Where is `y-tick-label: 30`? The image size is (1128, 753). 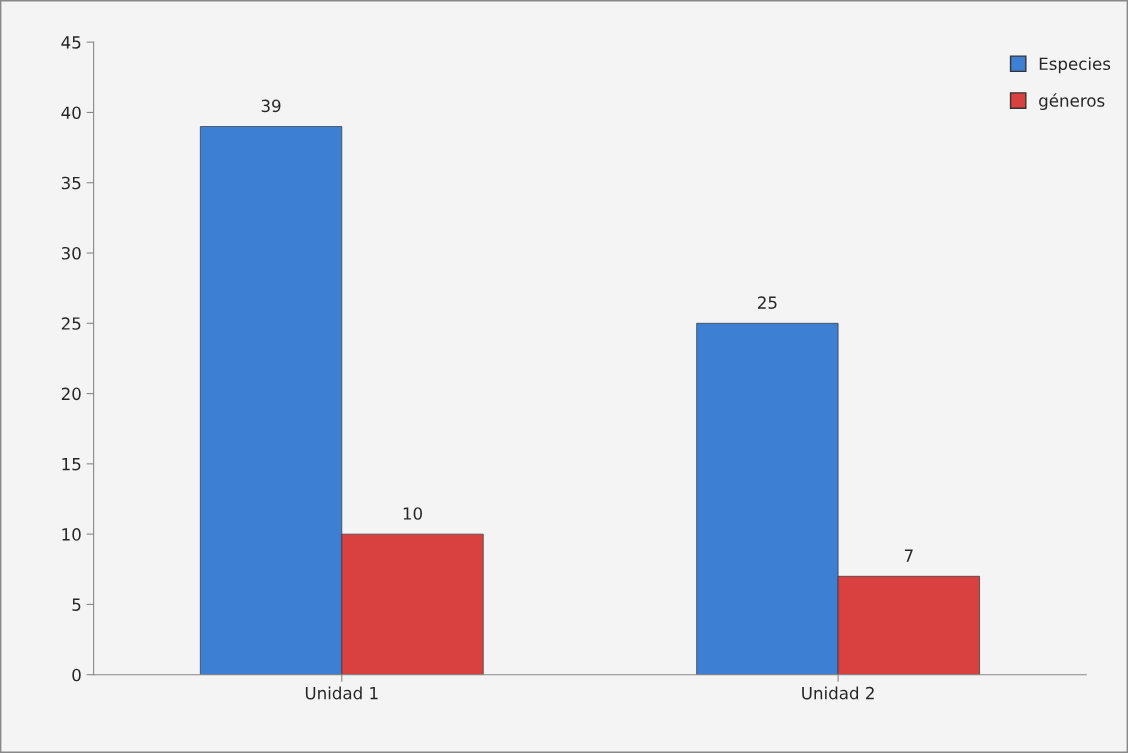
y-tick-label: 30 is located at coordinates (71, 253).